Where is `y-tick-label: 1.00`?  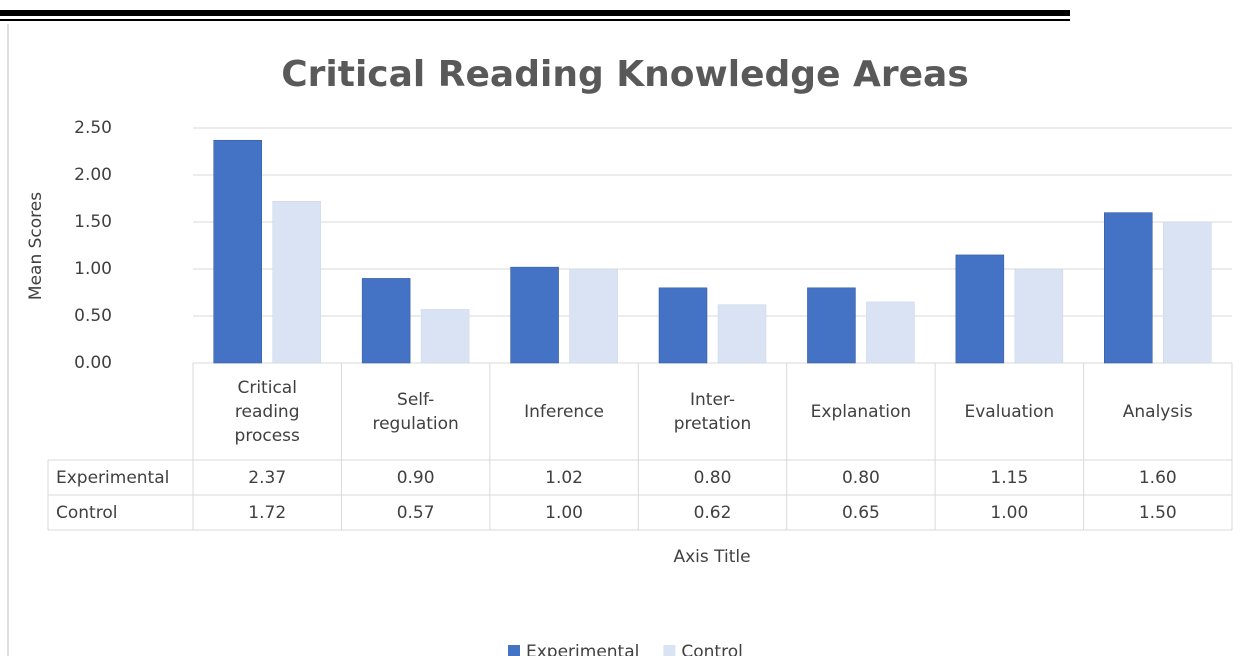 y-tick-label: 1.00 is located at coordinates (93, 269).